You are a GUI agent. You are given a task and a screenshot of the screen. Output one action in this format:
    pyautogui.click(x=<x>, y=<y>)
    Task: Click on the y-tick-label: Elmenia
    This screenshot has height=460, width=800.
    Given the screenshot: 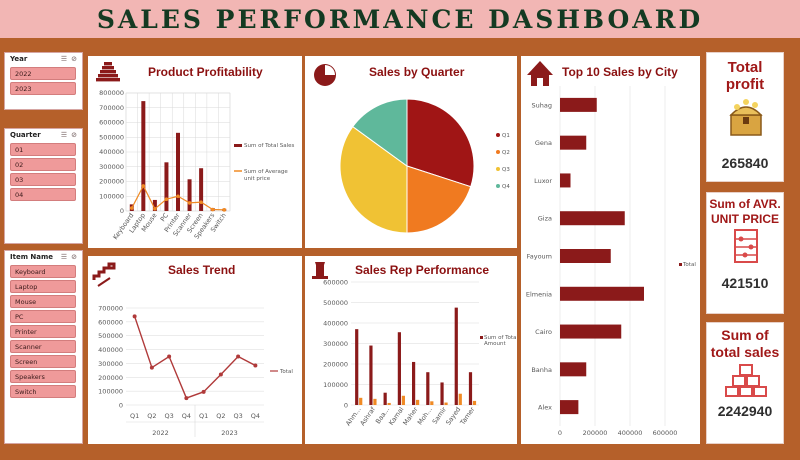 What is the action you would take?
    pyautogui.click(x=539, y=294)
    